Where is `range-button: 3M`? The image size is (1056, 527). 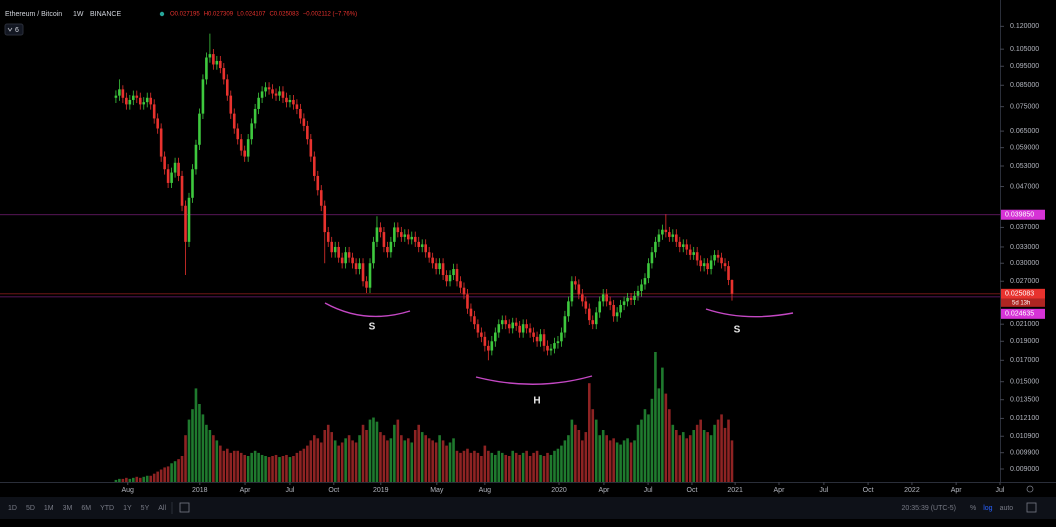
range-button: 3M is located at coordinates (68, 508).